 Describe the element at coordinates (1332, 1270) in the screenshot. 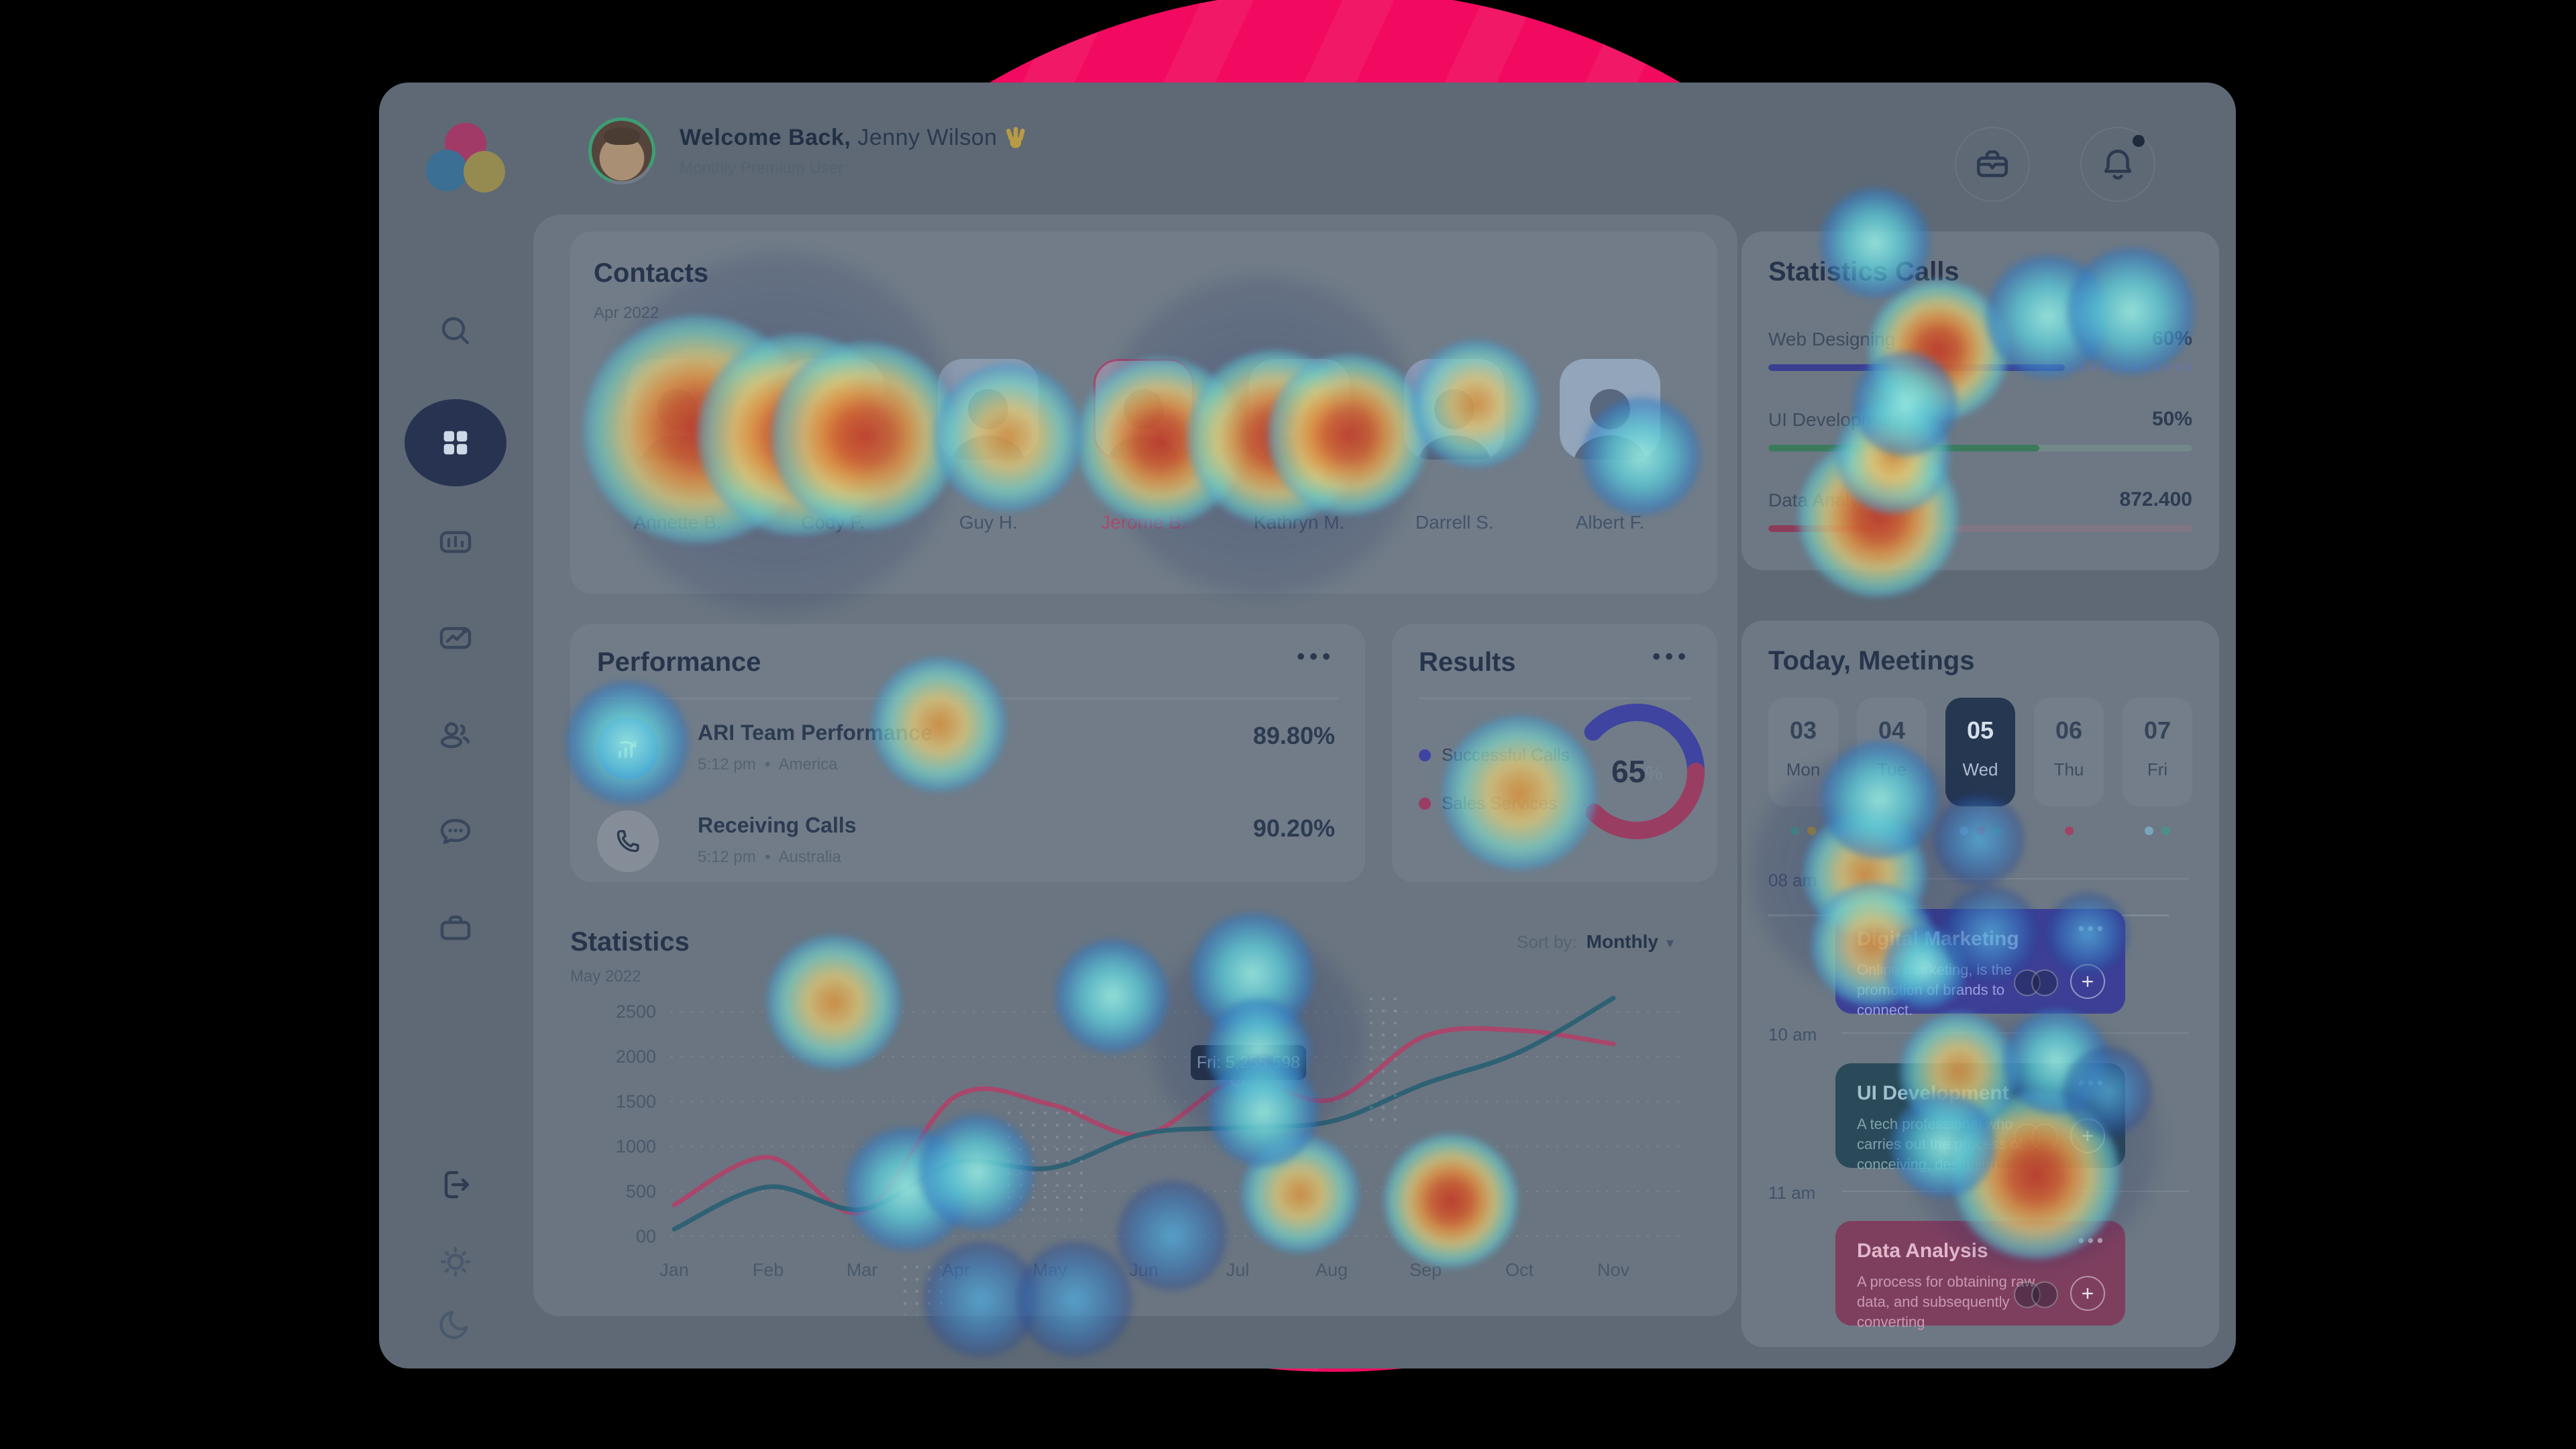

I see `svg-text: Aug` at that location.